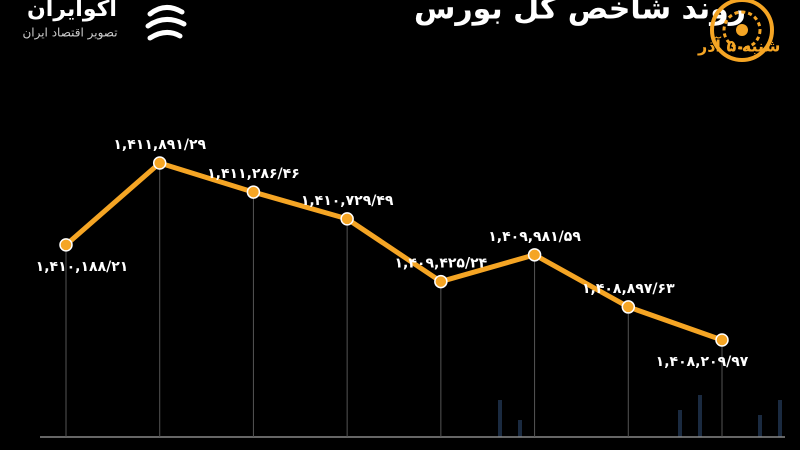 This screenshot has width=800, height=450. I want to click on value-label: ۱,۴۱۰,۱۸۸/۲۱, so click(82, 267).